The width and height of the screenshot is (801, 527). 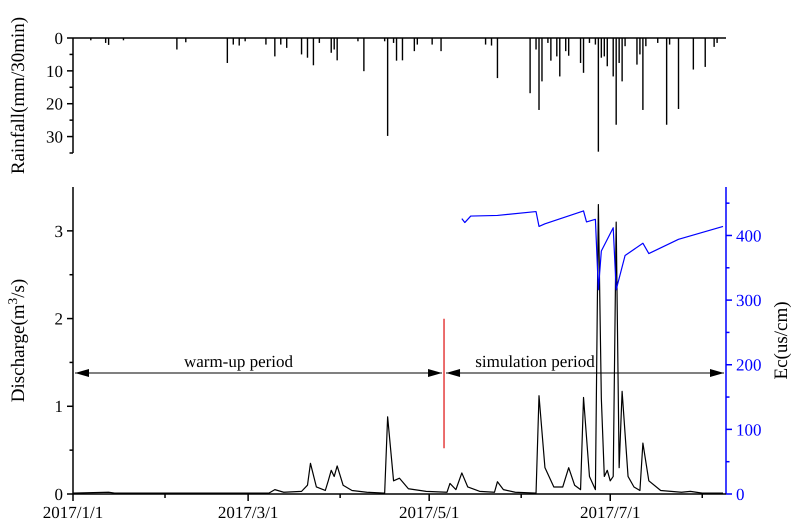 What do you see at coordinates (781, 340) in the screenshot?
I see `y2-axis-title: Ec(us/cm)` at bounding box center [781, 340].